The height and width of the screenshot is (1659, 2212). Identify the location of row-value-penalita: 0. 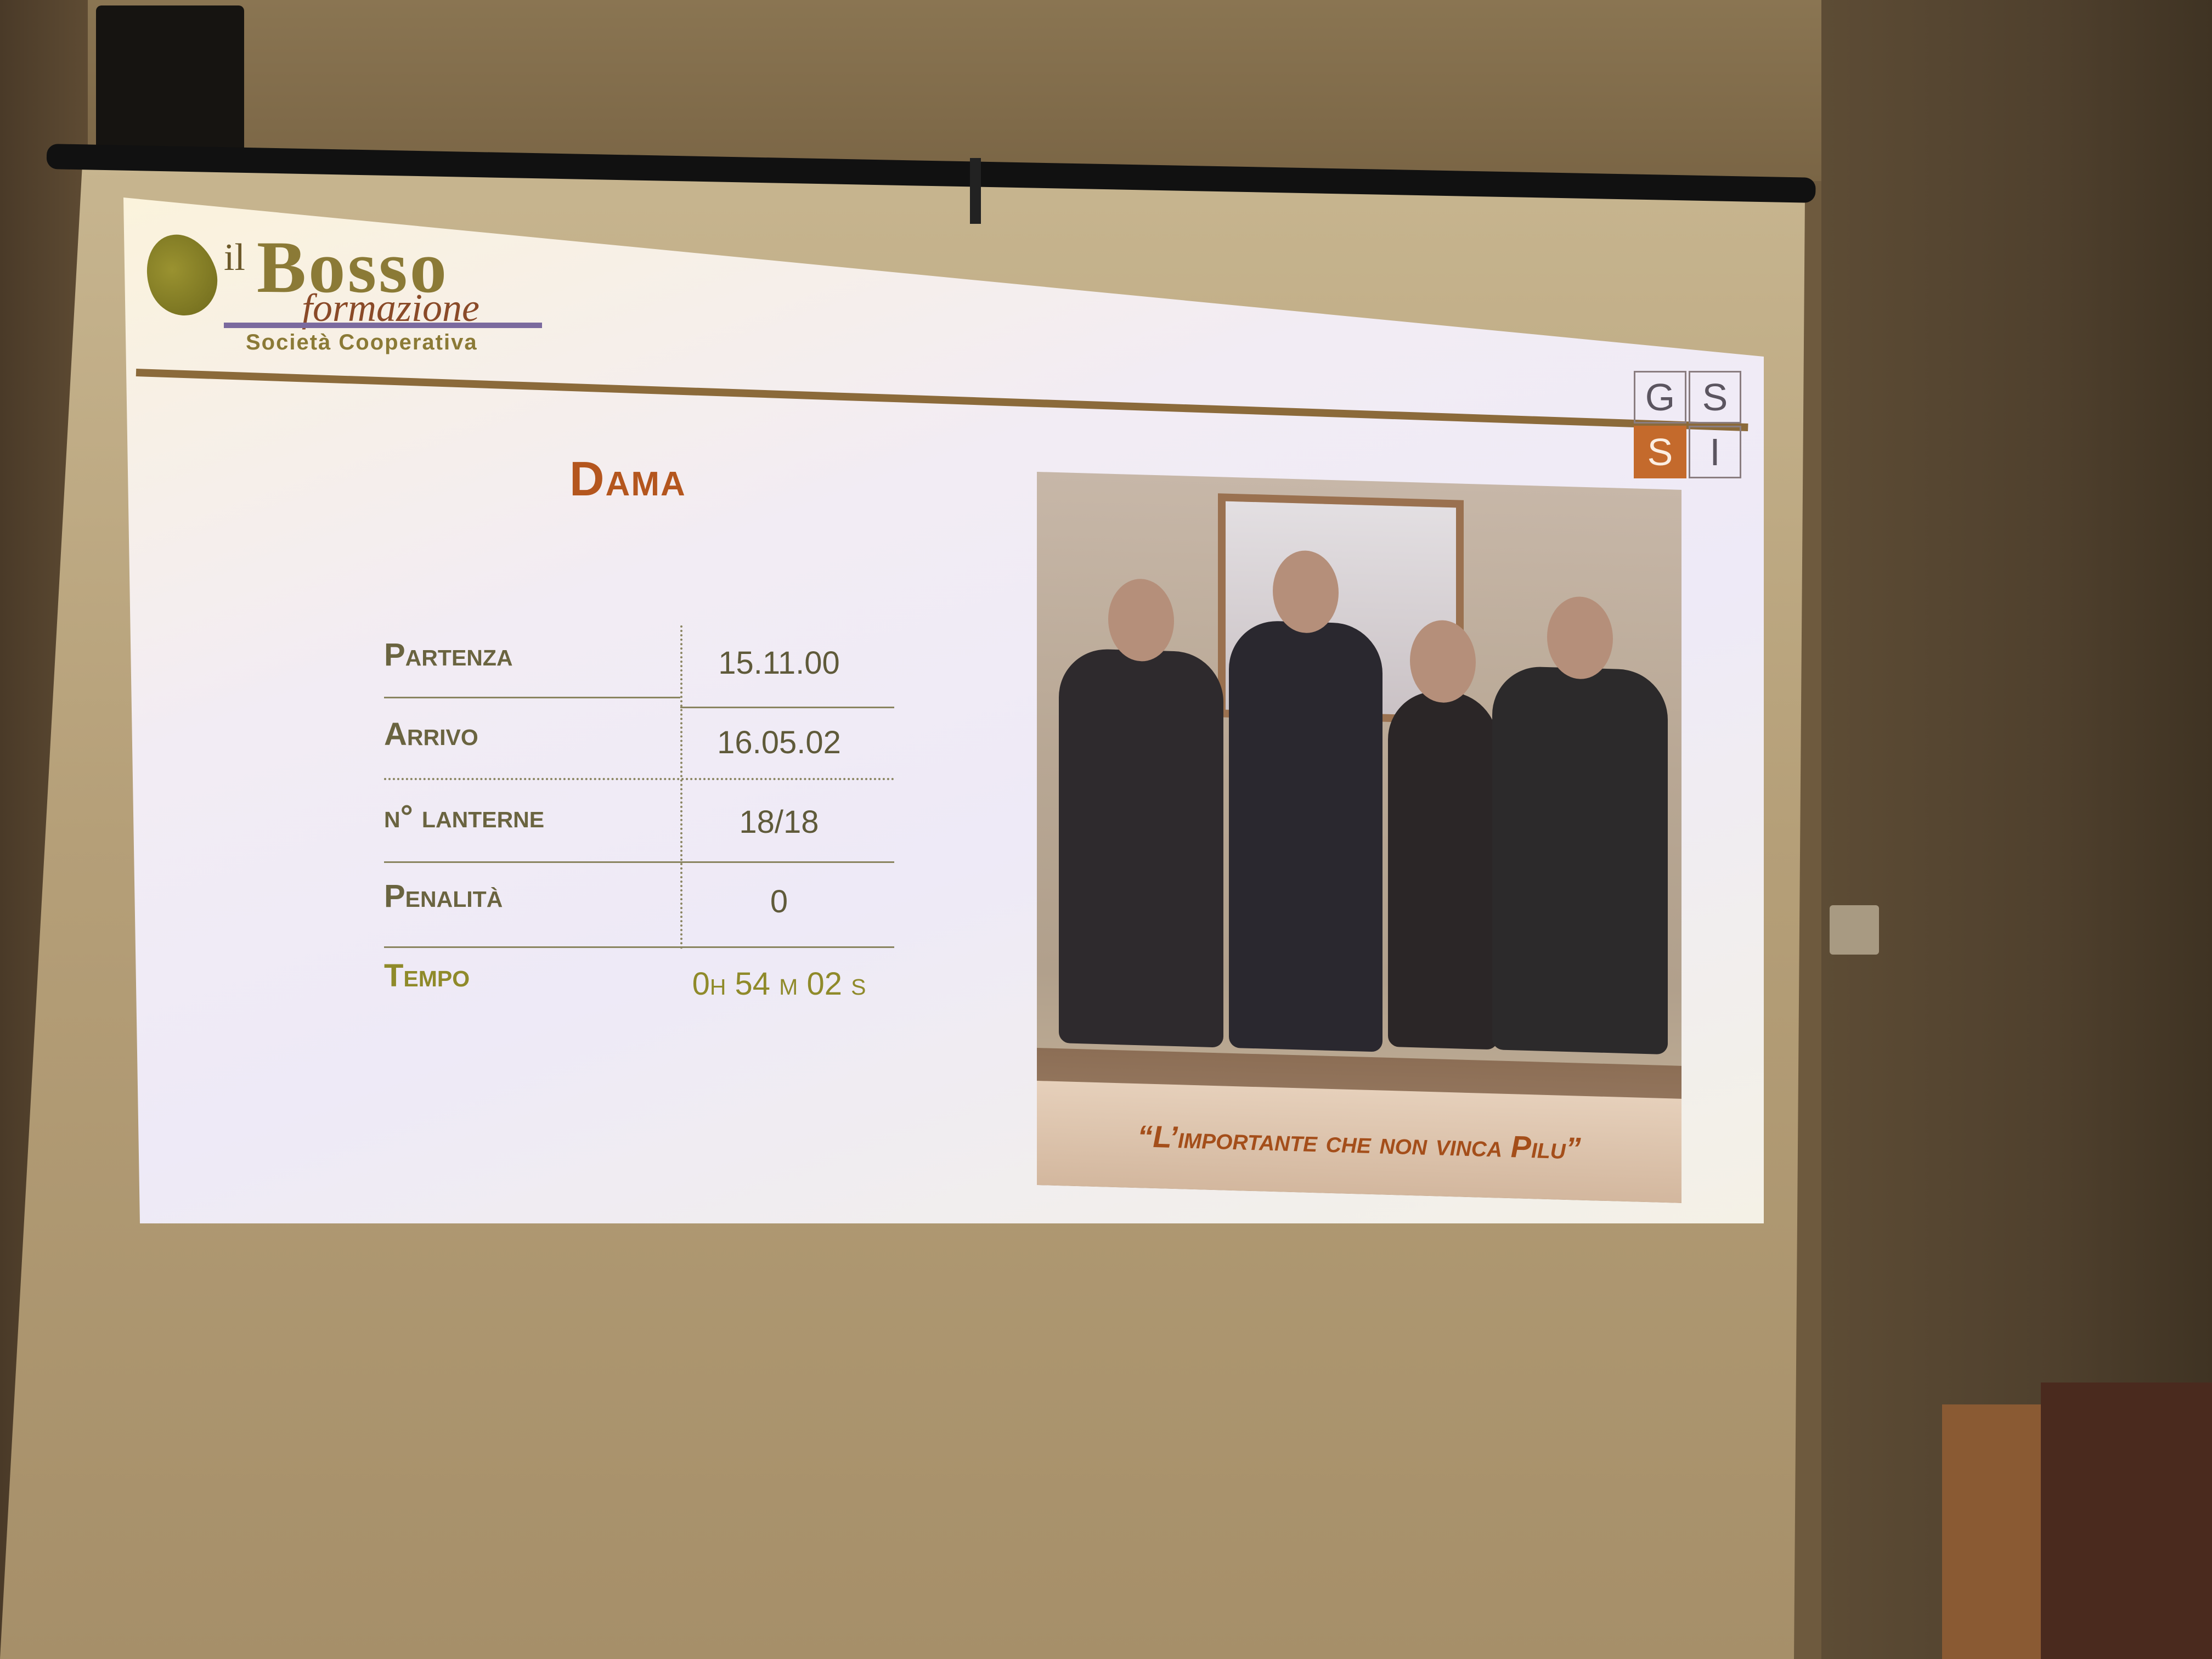
(779, 902).